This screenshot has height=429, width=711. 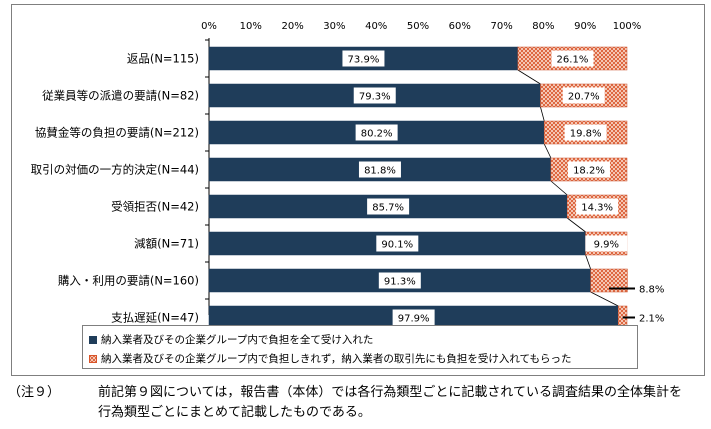 I want to click on bar-segment-passed-on, so click(x=609, y=280).